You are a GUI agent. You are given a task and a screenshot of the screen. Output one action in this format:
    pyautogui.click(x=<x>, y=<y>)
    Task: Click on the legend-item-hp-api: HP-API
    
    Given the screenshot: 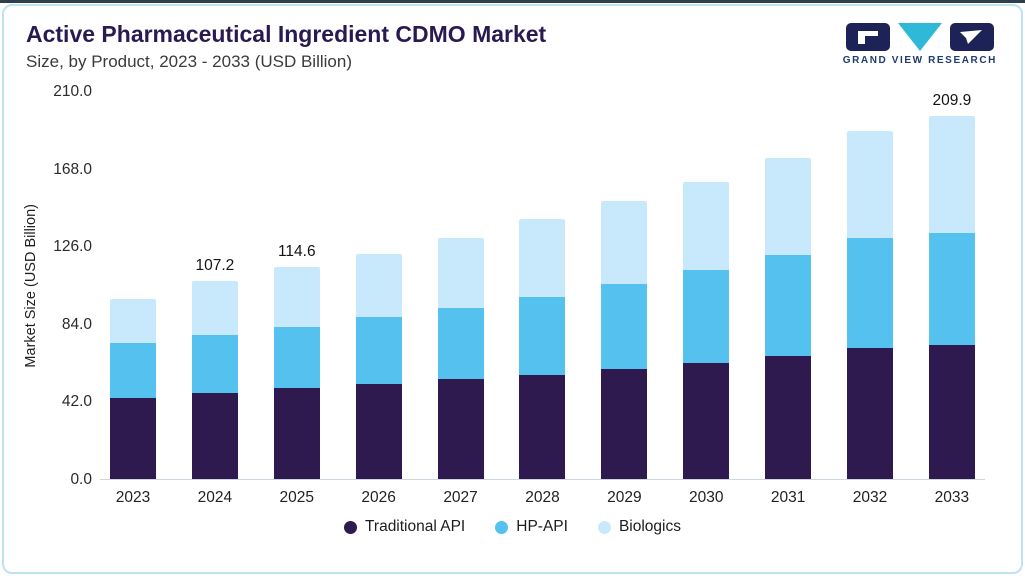 What is the action you would take?
    pyautogui.click(x=531, y=527)
    